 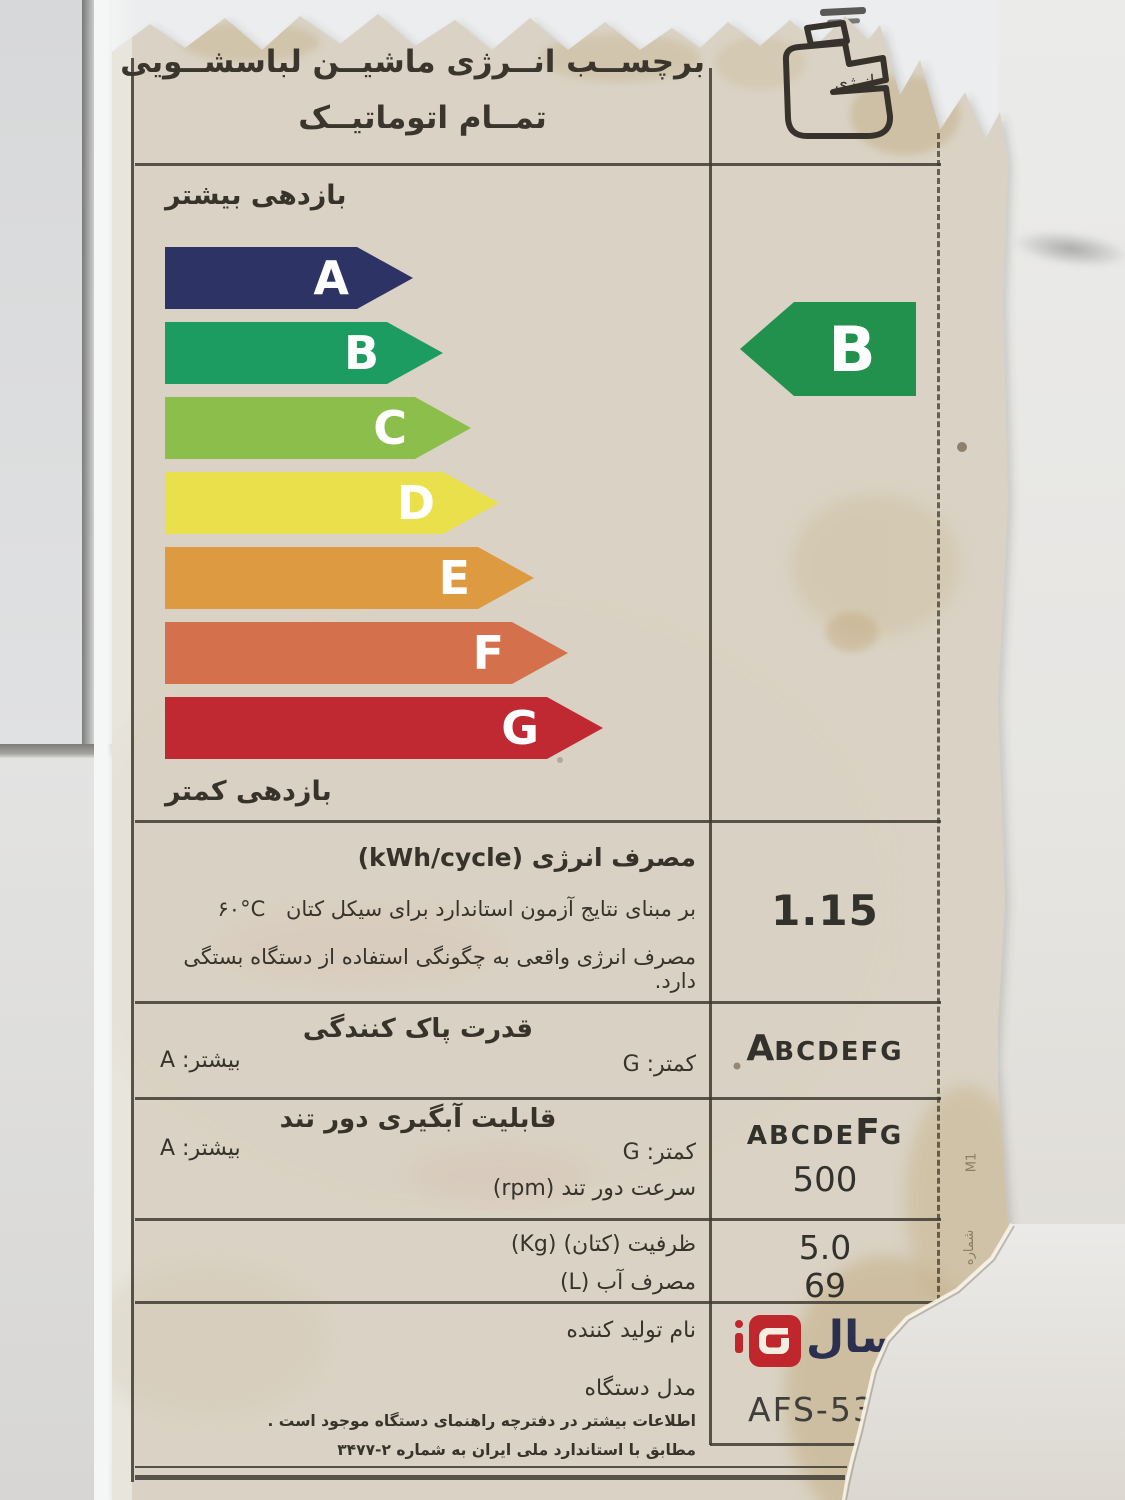 I want to click on grade-letter: D, so click(x=415, y=503).